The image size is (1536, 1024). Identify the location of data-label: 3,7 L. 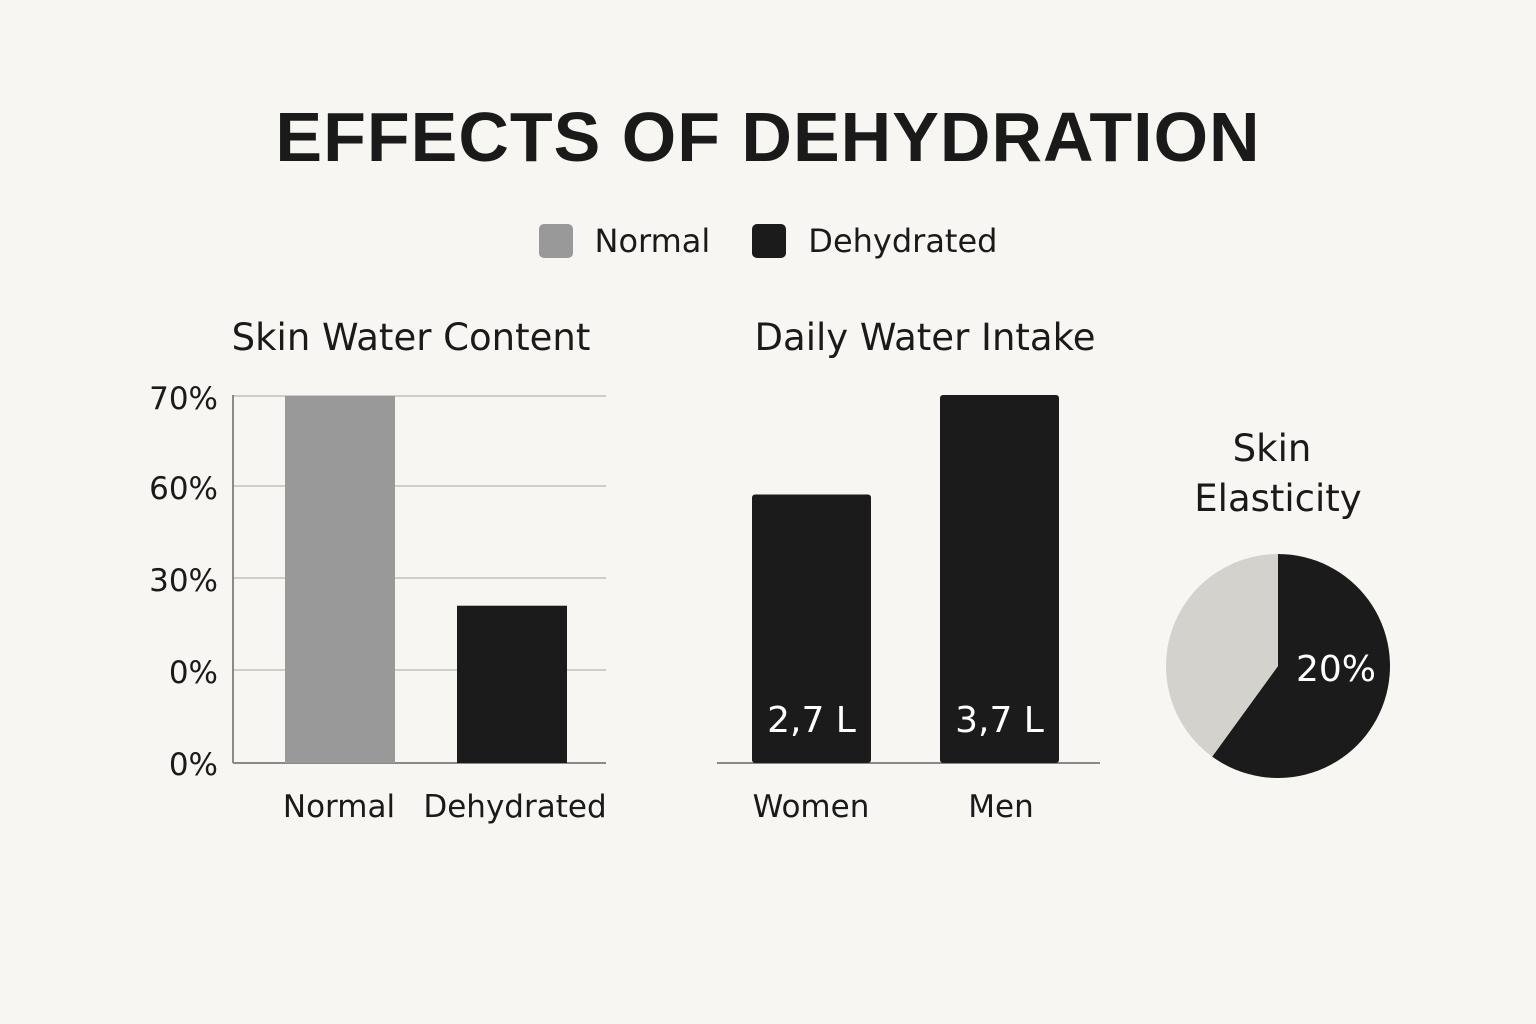
(999, 720).